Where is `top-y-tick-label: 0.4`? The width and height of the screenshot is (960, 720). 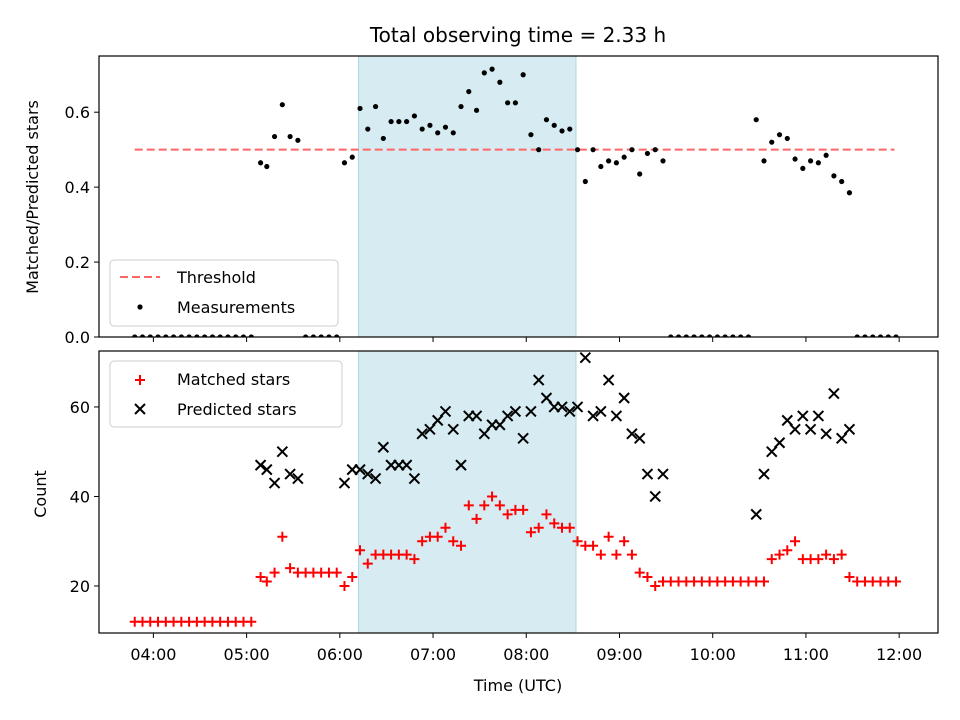
top-y-tick-label: 0.4 is located at coordinates (77, 187).